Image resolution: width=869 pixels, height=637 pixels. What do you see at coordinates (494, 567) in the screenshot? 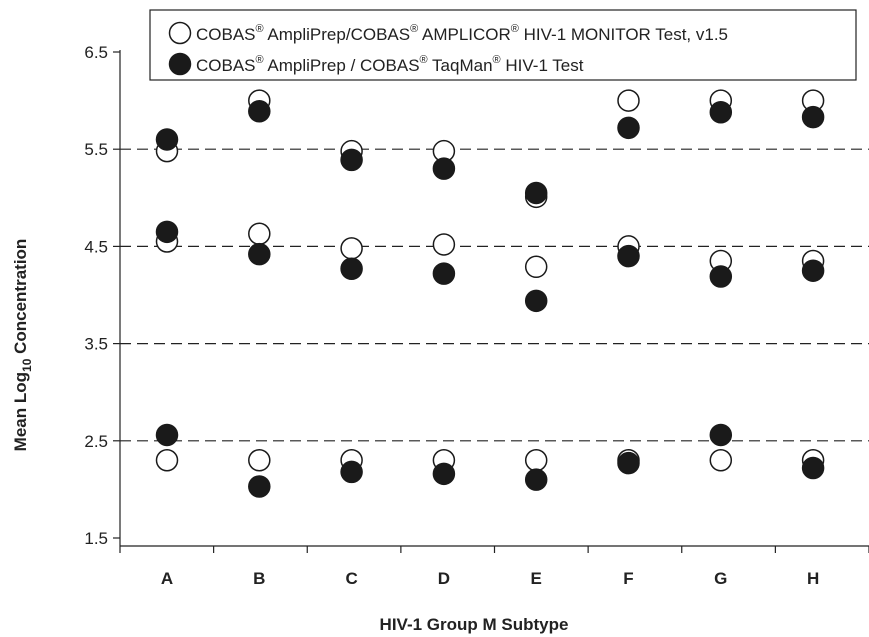
I see `x-ticks: A B C D E F G H` at bounding box center [494, 567].